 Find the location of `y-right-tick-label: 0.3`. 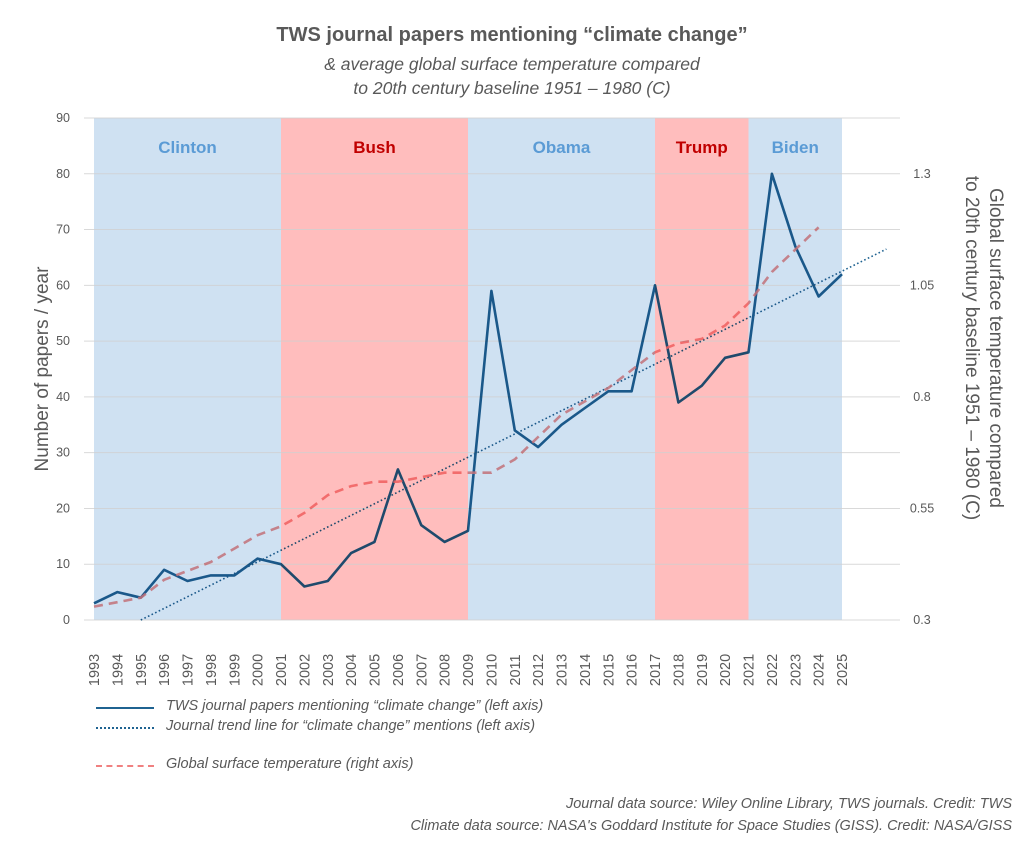

y-right-tick-label: 0.3 is located at coordinates (921, 620).